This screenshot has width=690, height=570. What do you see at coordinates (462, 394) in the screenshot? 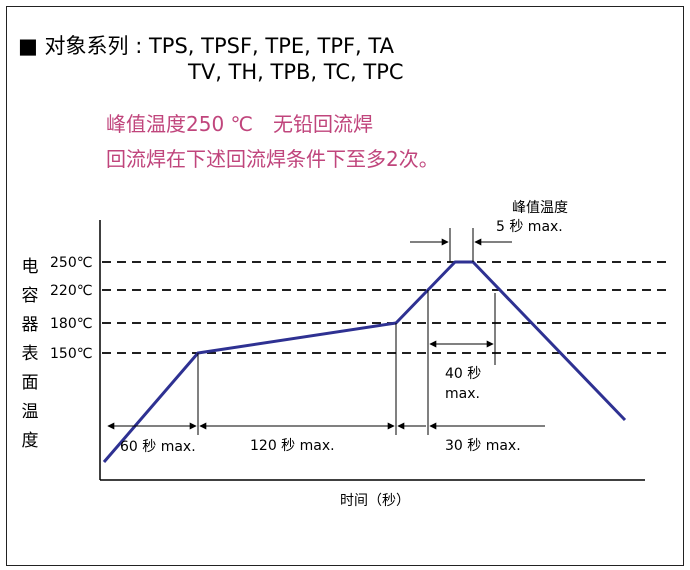
I see `above-220-label-2: max.` at bounding box center [462, 394].